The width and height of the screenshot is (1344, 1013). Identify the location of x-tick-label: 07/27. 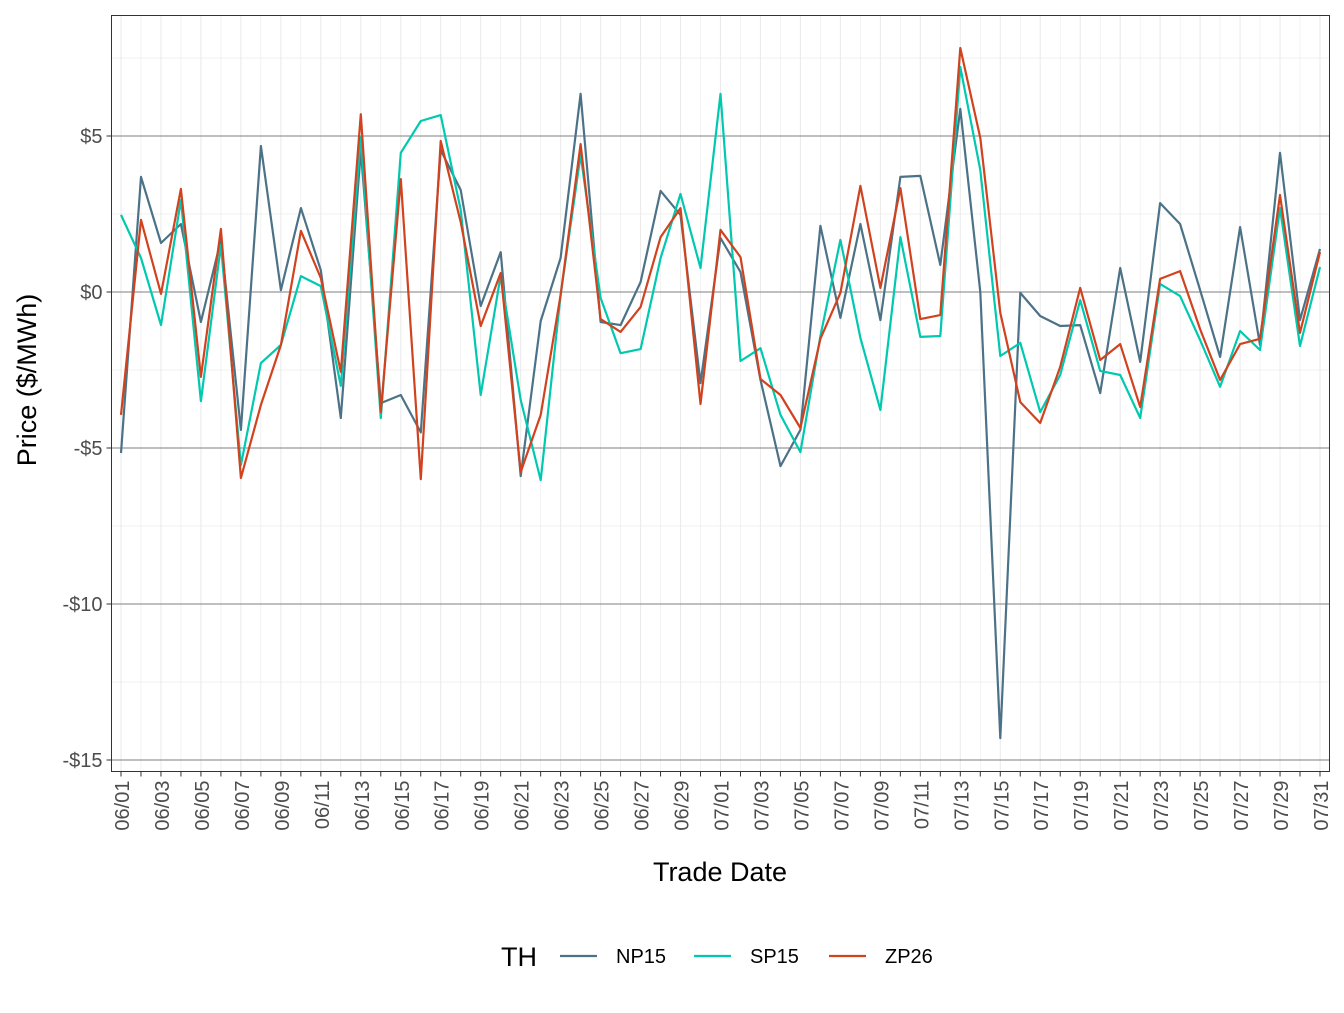
(1242, 806).